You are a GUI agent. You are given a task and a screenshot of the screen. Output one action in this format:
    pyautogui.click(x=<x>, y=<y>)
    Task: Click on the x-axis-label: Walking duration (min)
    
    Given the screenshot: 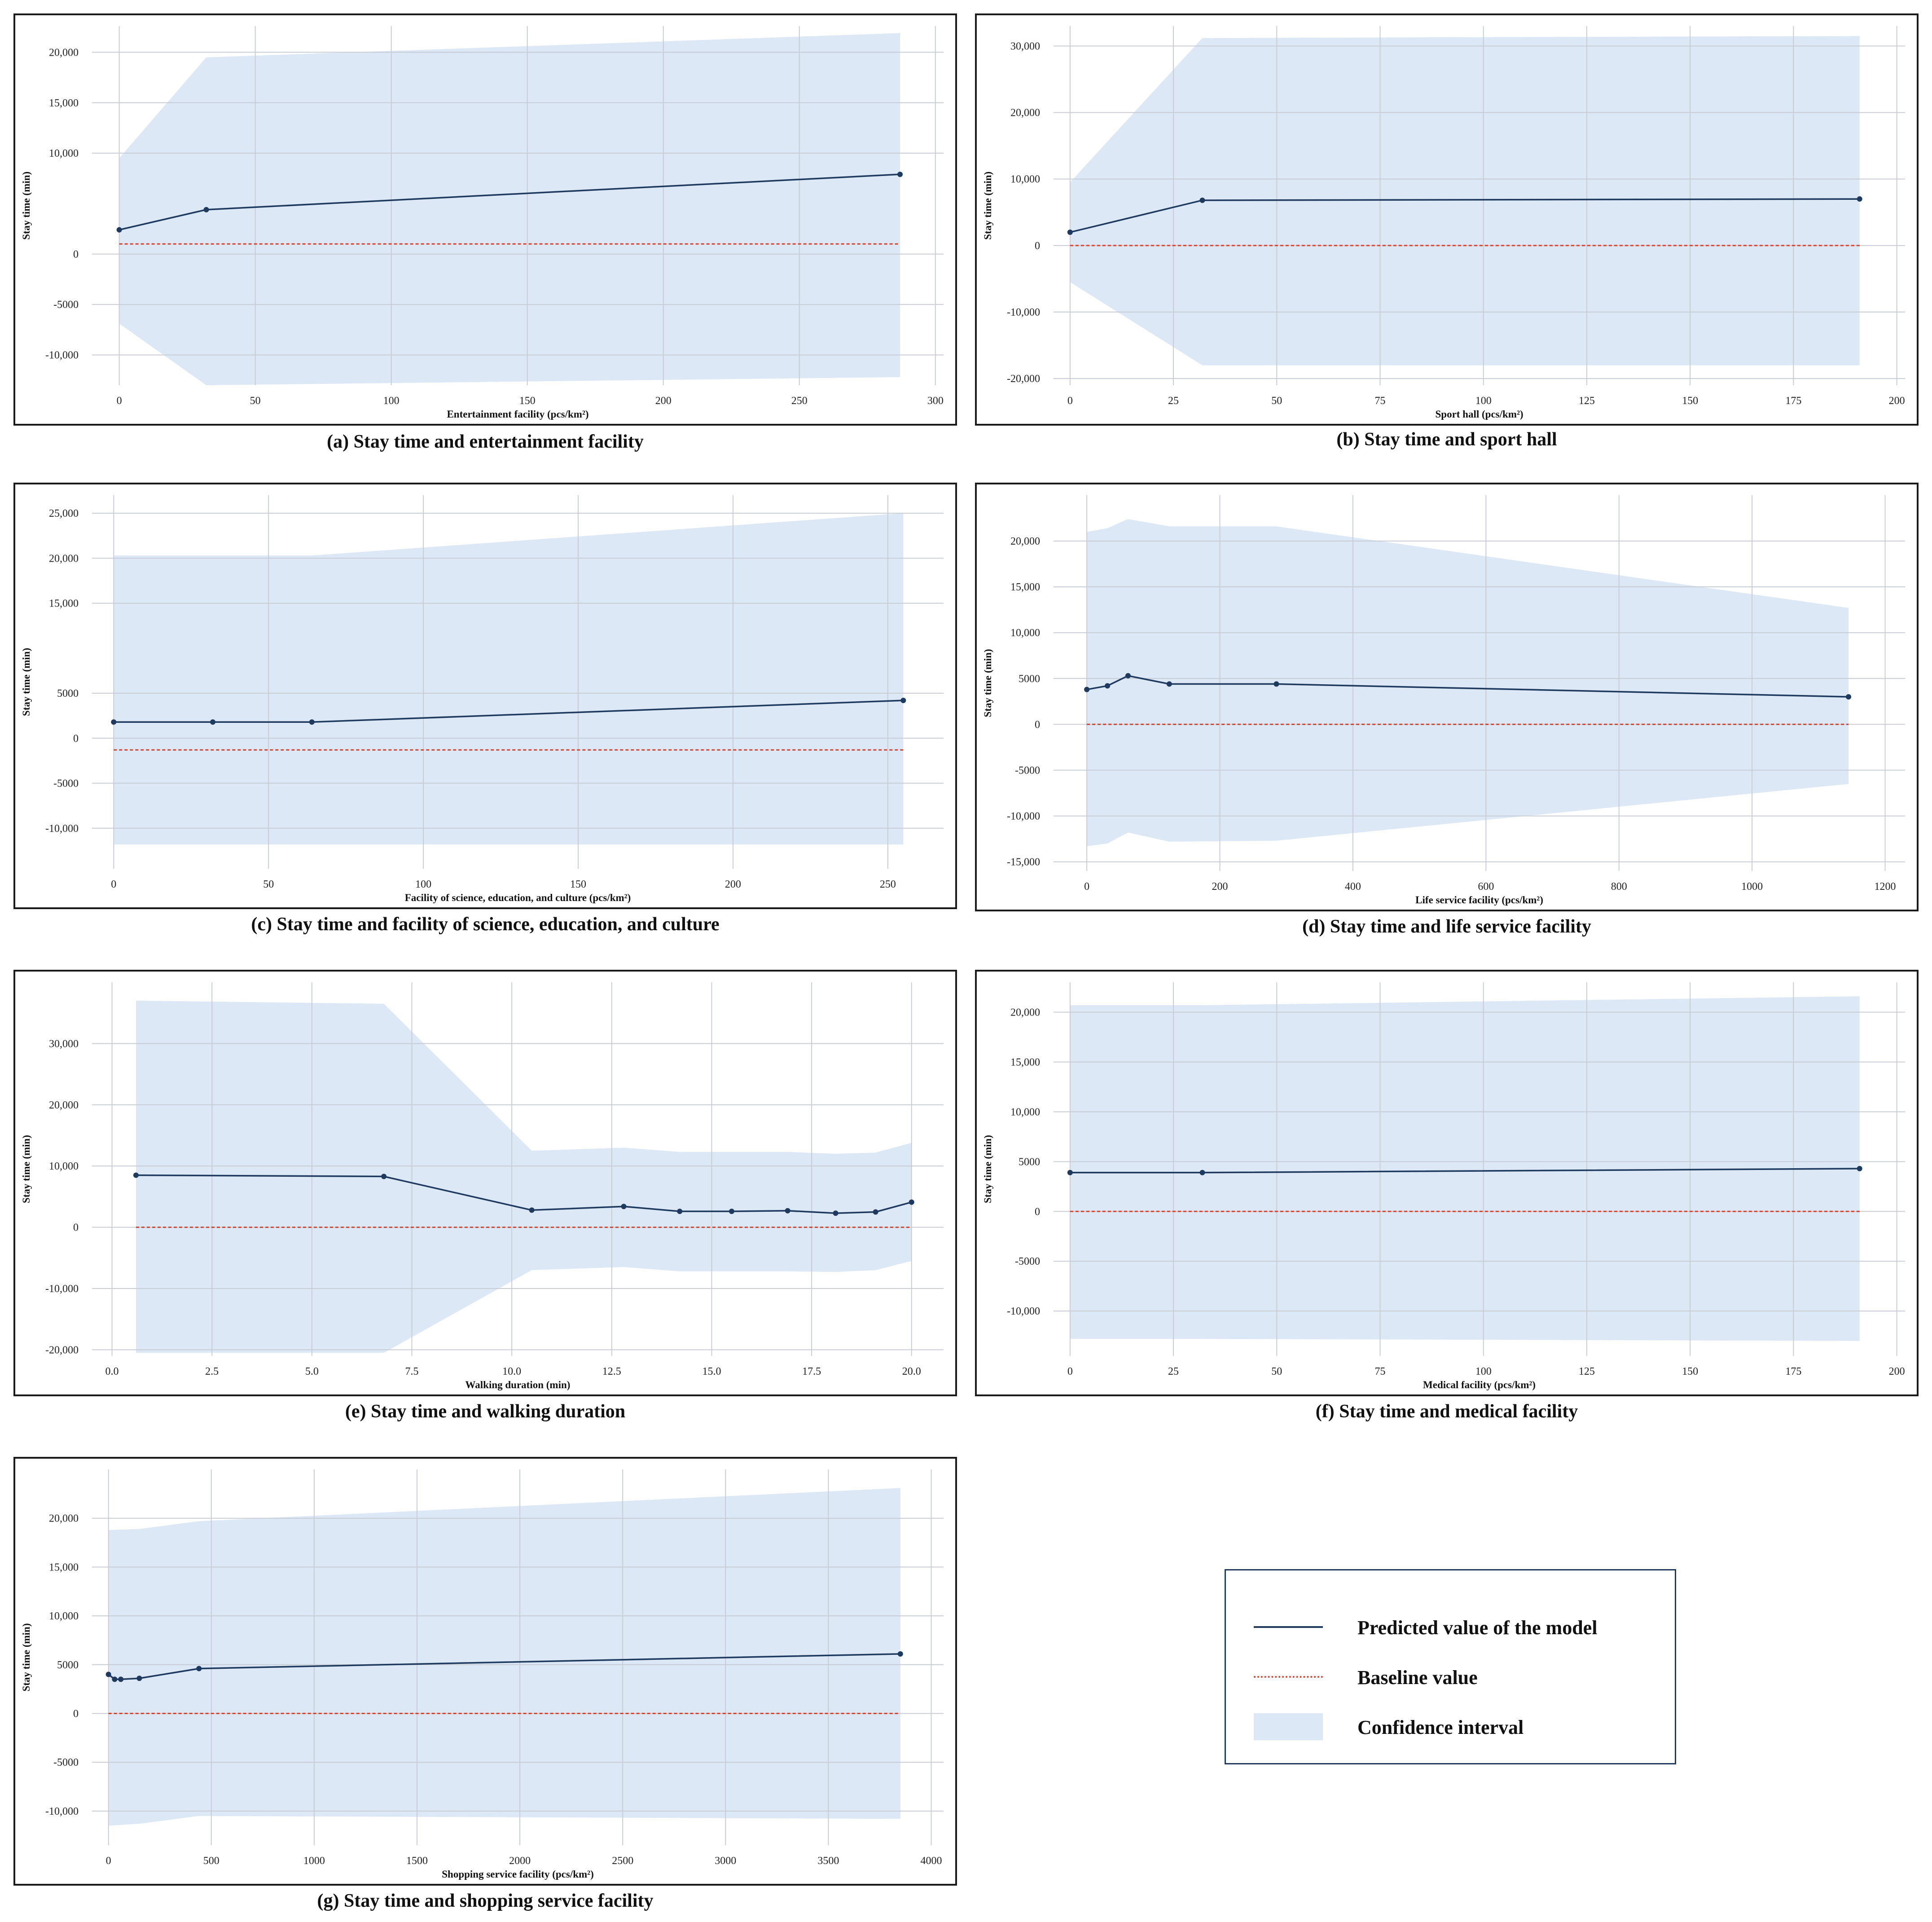 What is the action you would take?
    pyautogui.click(x=518, y=1384)
    